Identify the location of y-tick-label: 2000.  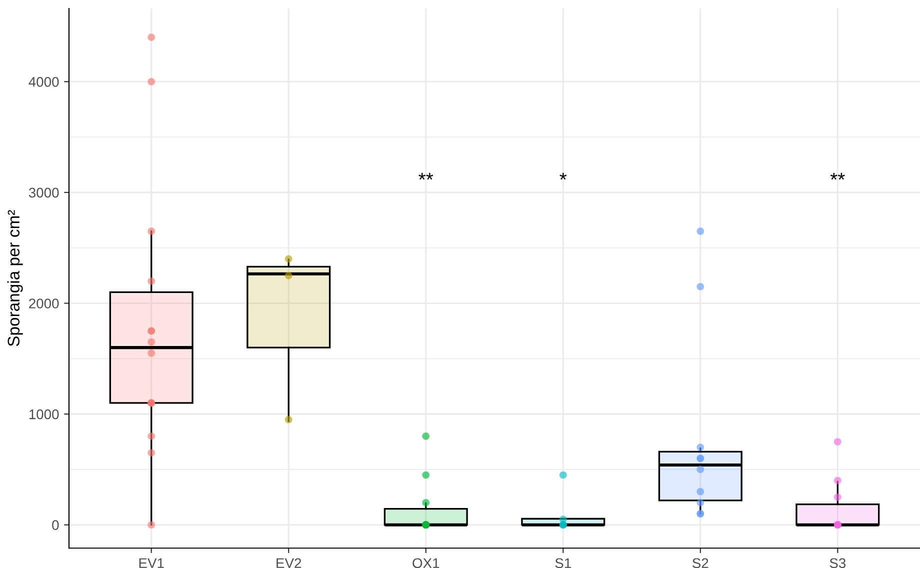
(44, 303).